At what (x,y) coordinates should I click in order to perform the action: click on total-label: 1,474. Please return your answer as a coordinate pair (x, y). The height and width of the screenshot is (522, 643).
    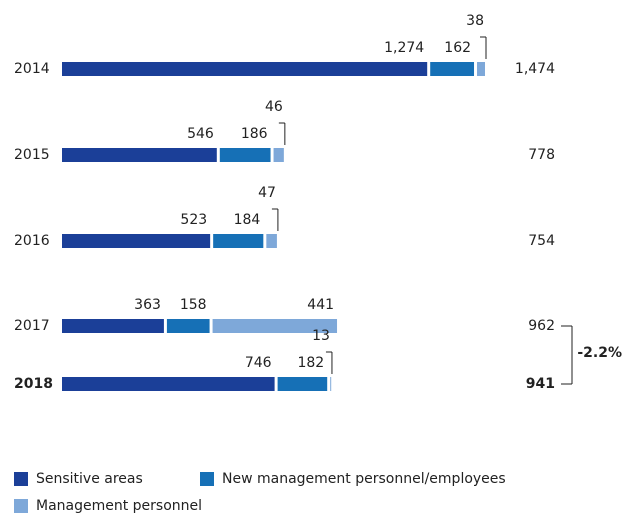
    Looking at the image, I should click on (535, 69).